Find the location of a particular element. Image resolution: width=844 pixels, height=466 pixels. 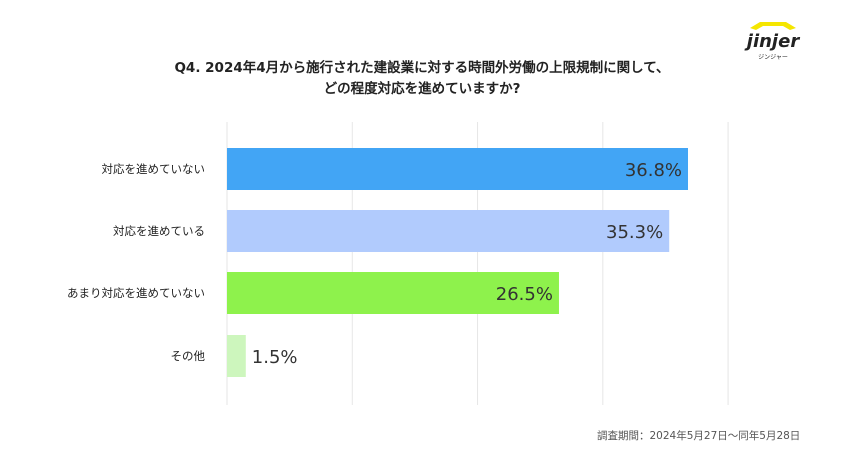

survey-period: 調査期間：2024年5月27日〜同年5月28日 is located at coordinates (699, 436).